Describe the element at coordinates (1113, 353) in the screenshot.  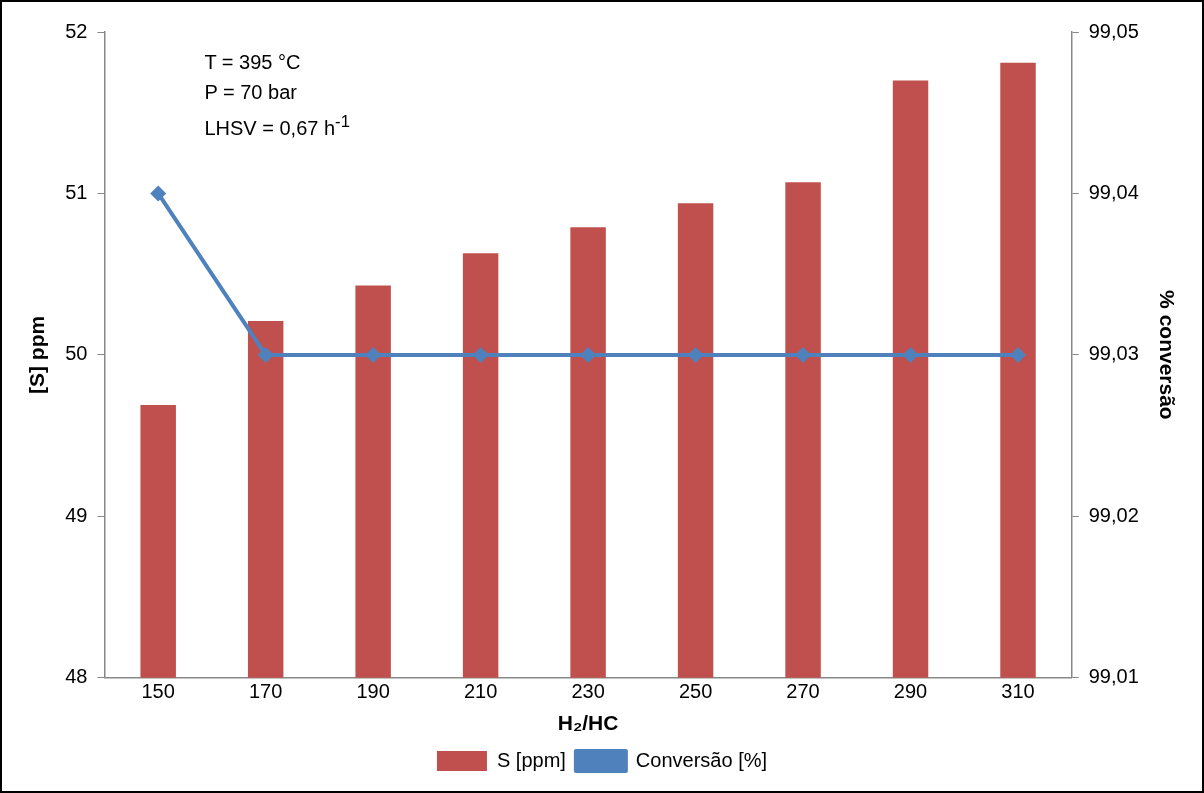
I see `y2-tick-label: 99,03` at that location.